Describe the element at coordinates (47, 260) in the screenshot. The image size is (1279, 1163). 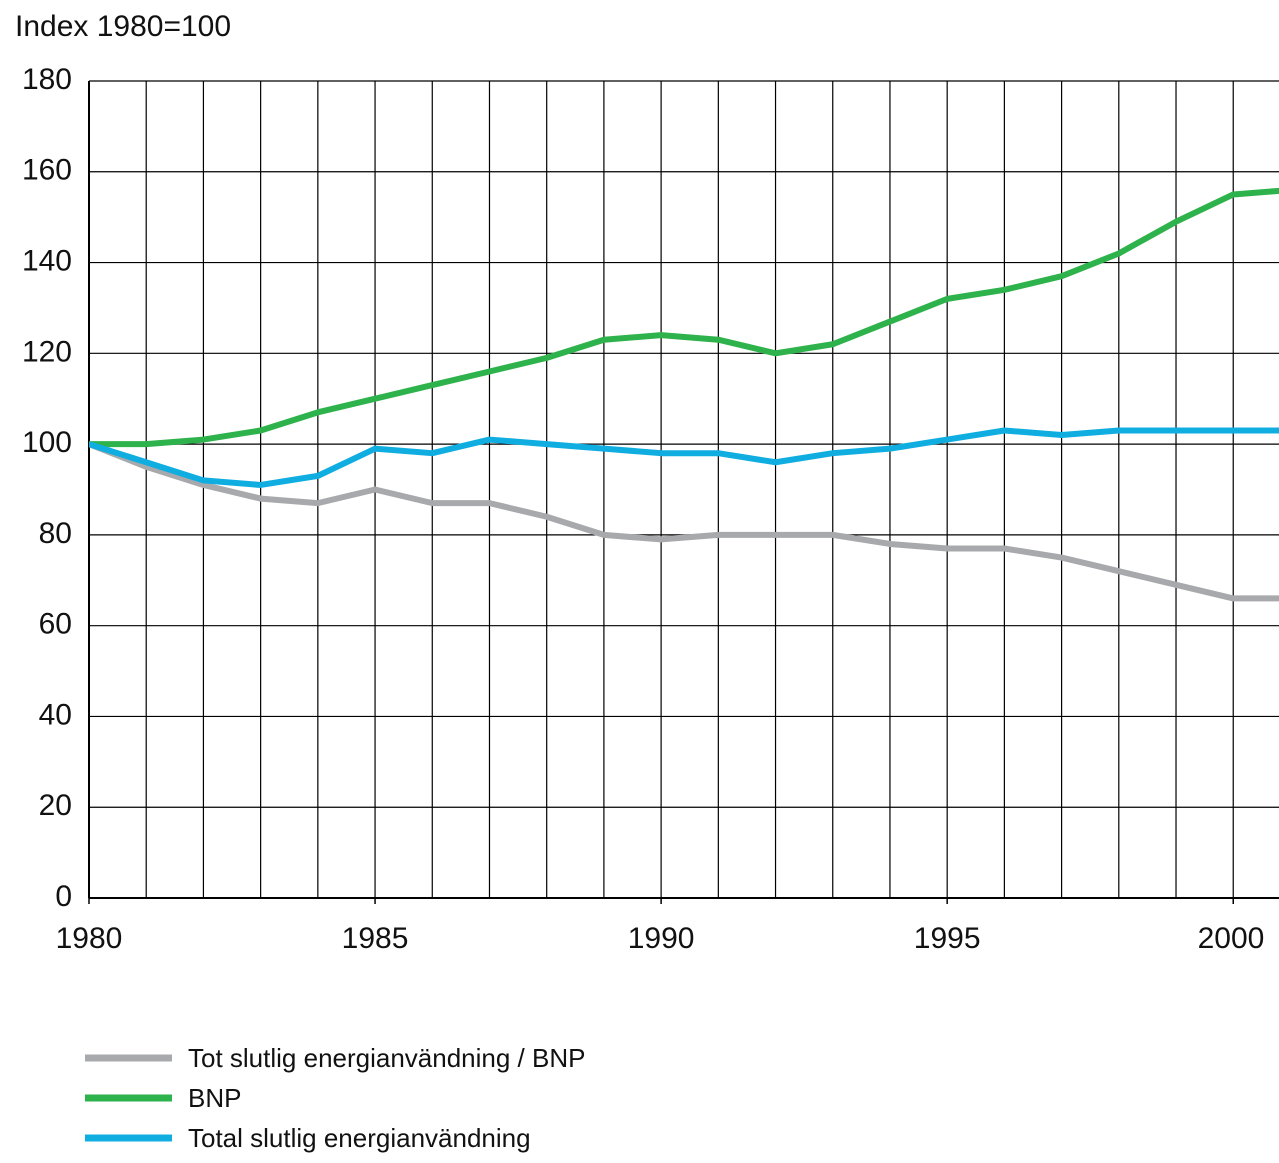
I see `y-tick-label: 140` at that location.